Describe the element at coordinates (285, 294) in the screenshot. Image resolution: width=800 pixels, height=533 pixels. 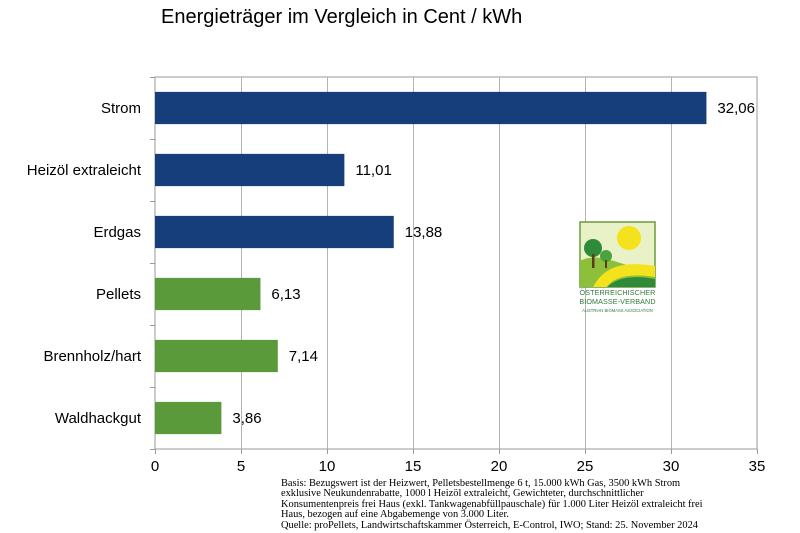
I see `value-label: 6,13` at that location.